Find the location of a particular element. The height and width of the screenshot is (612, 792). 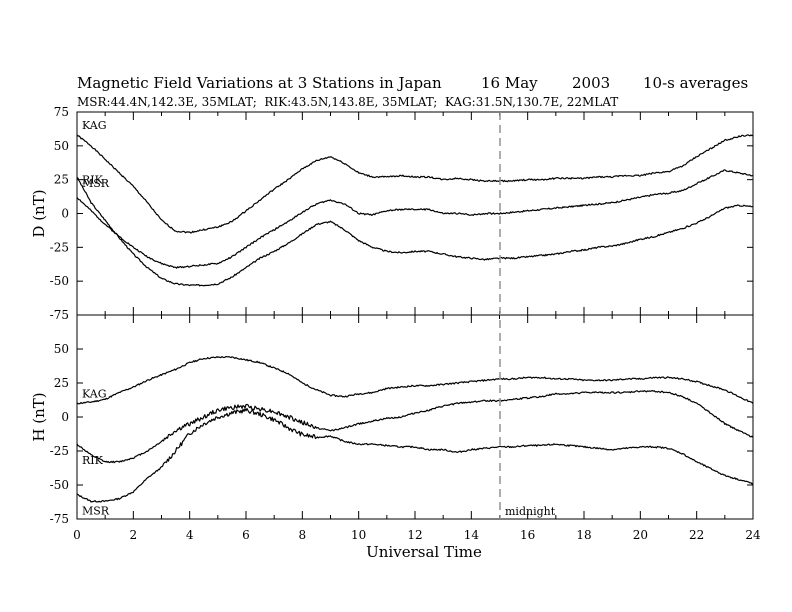

series-line-D-rik is located at coordinates (415, 219).